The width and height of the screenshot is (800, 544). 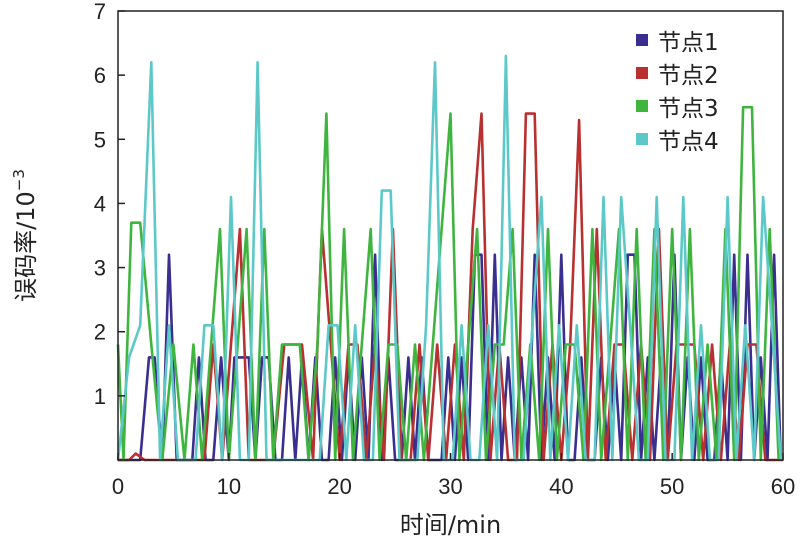 What do you see at coordinates (688, 43) in the screenshot?
I see `legend-label-1: 节点1` at bounding box center [688, 43].